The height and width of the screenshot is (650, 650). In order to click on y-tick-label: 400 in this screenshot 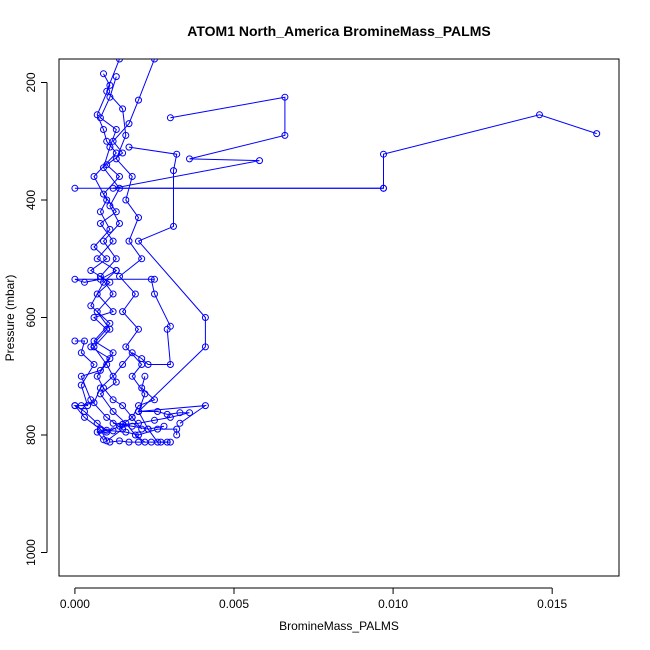, I will do `click(31, 200)`.